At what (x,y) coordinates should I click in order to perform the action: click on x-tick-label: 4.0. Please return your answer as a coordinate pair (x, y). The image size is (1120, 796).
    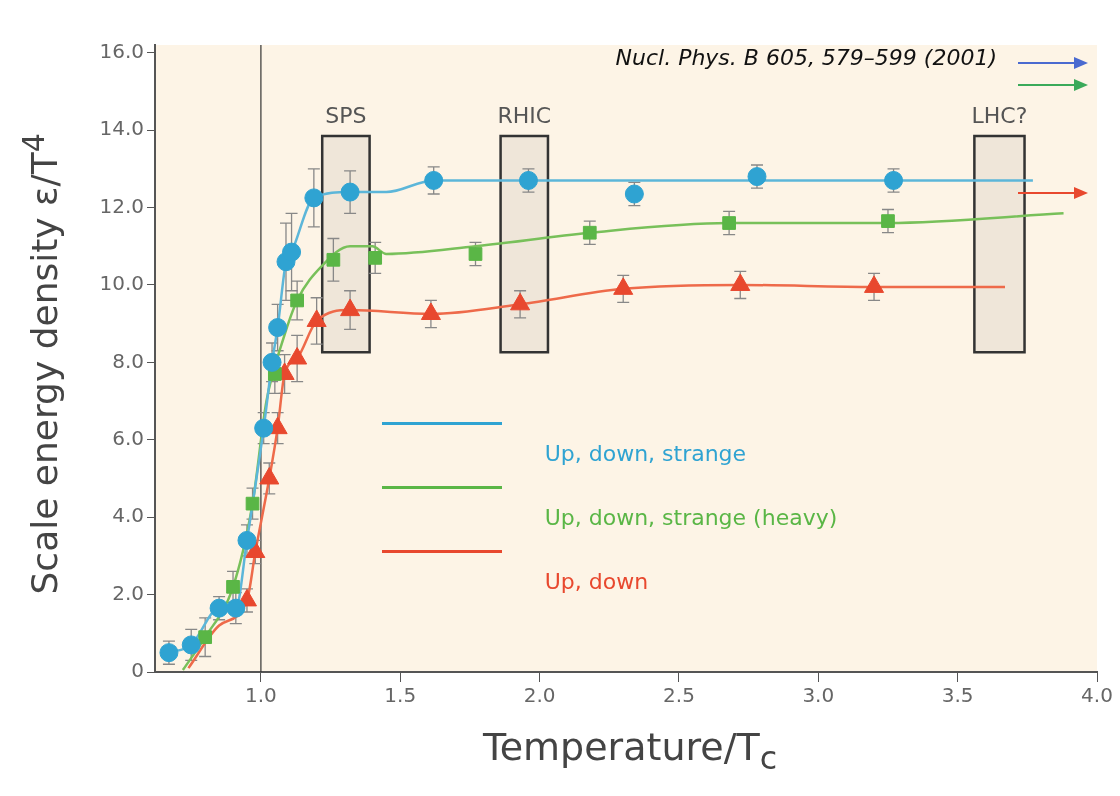
    Looking at the image, I should click on (1097, 695).